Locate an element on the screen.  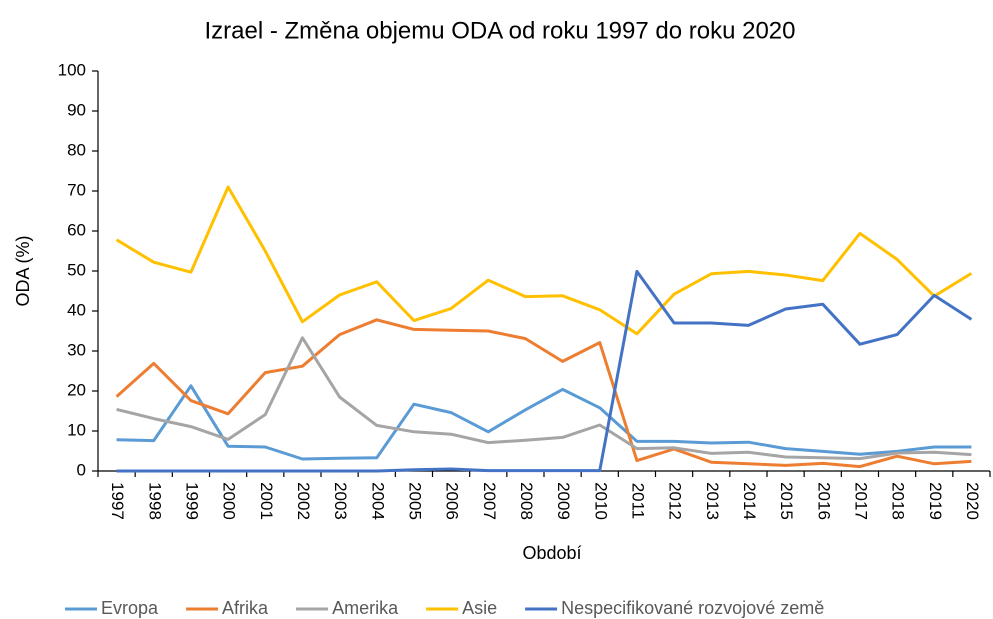
x-tick-label: 1998 is located at coordinates (154, 501).